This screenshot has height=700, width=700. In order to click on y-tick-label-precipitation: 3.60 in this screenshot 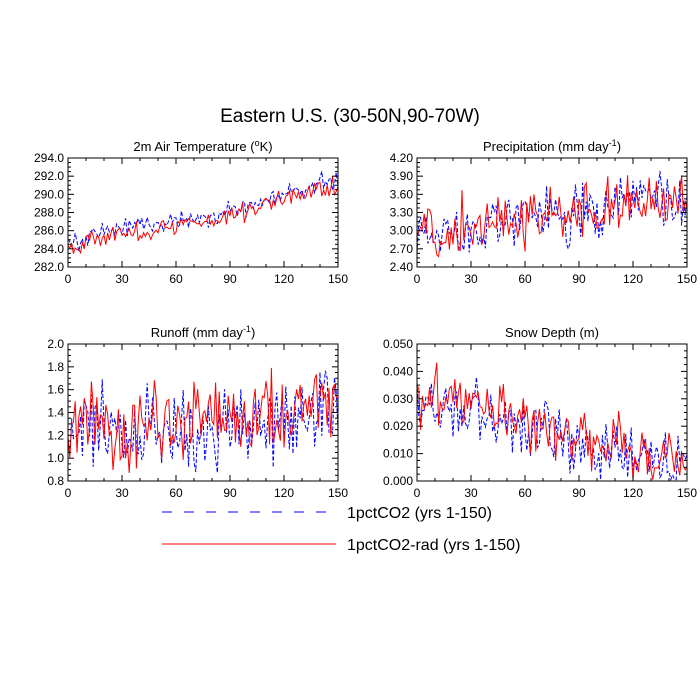, I will do `click(402, 194)`.